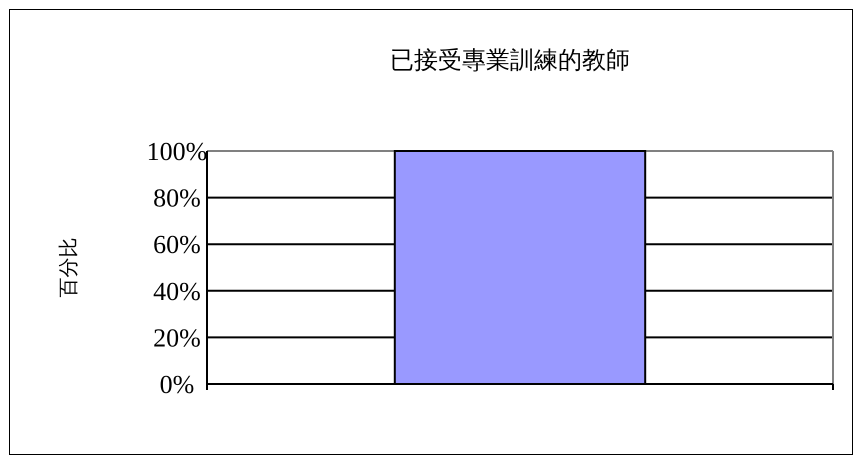 The width and height of the screenshot is (862, 464). I want to click on ytick-label: 60%, so click(177, 245).